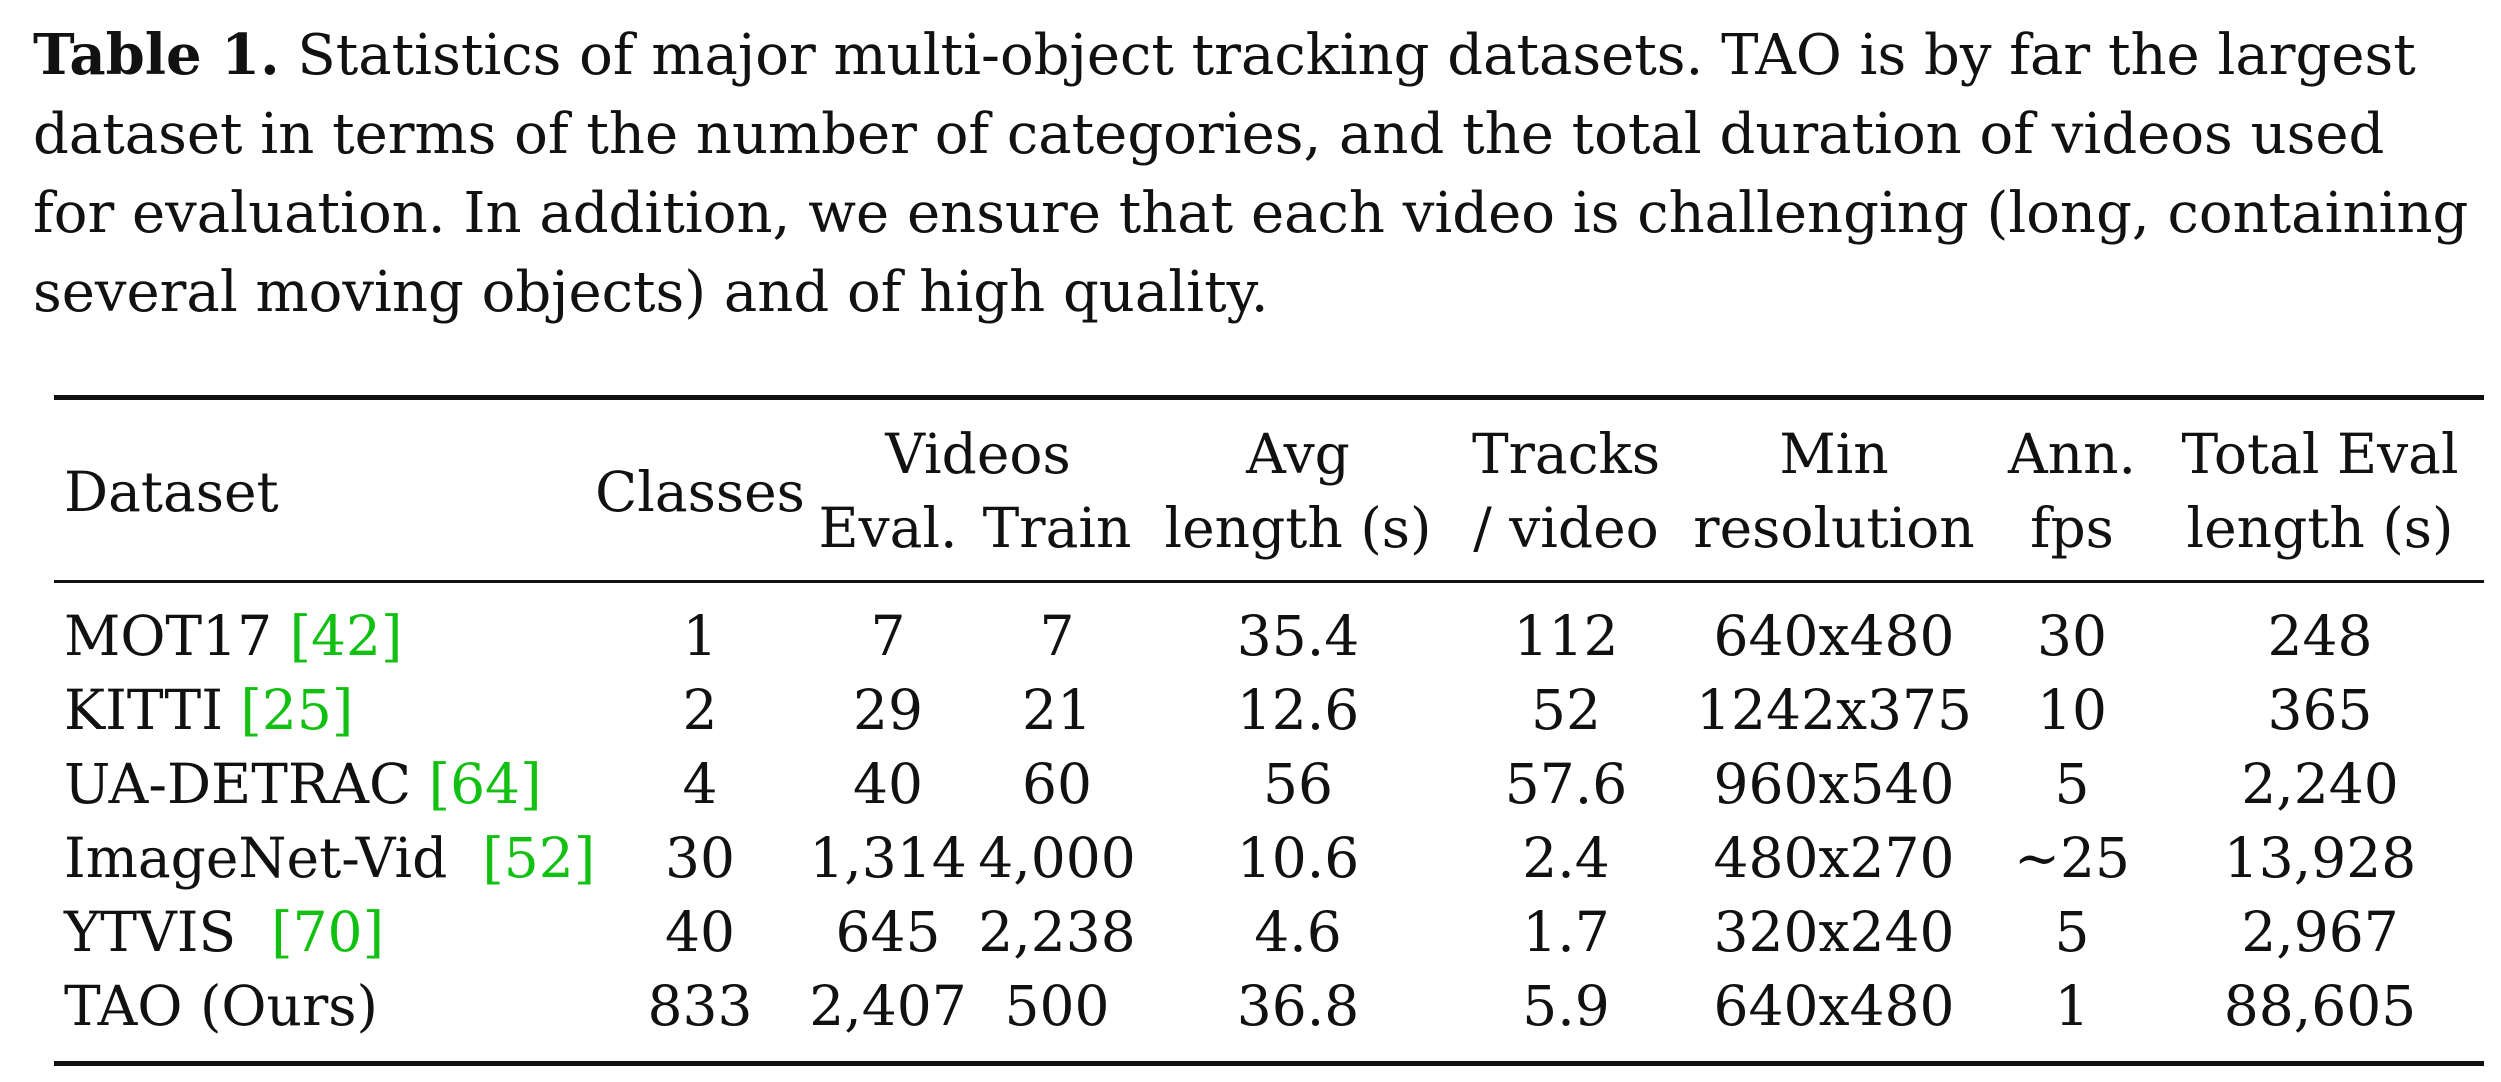  Describe the element at coordinates (1566, 528) in the screenshot. I see `header-tracks-line2: / video` at that location.